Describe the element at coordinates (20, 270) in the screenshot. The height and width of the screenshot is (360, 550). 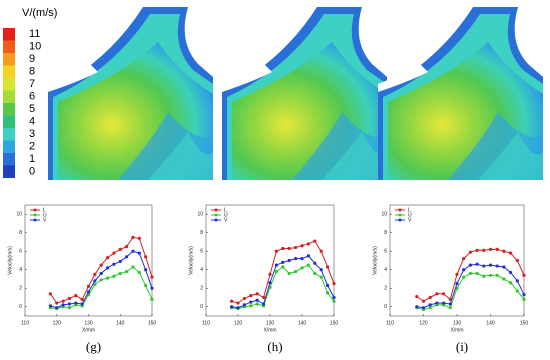
I see `y-tick-label: 4` at that location.